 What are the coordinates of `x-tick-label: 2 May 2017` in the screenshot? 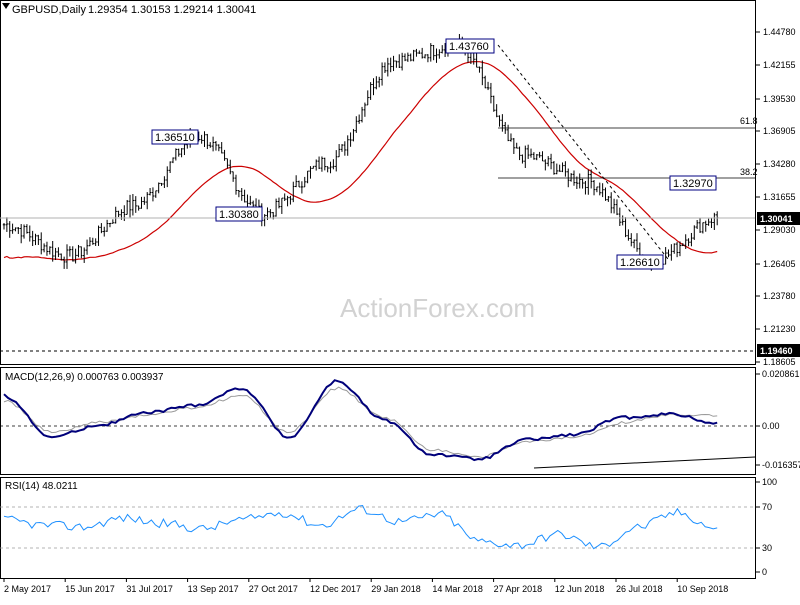 It's located at (27, 589).